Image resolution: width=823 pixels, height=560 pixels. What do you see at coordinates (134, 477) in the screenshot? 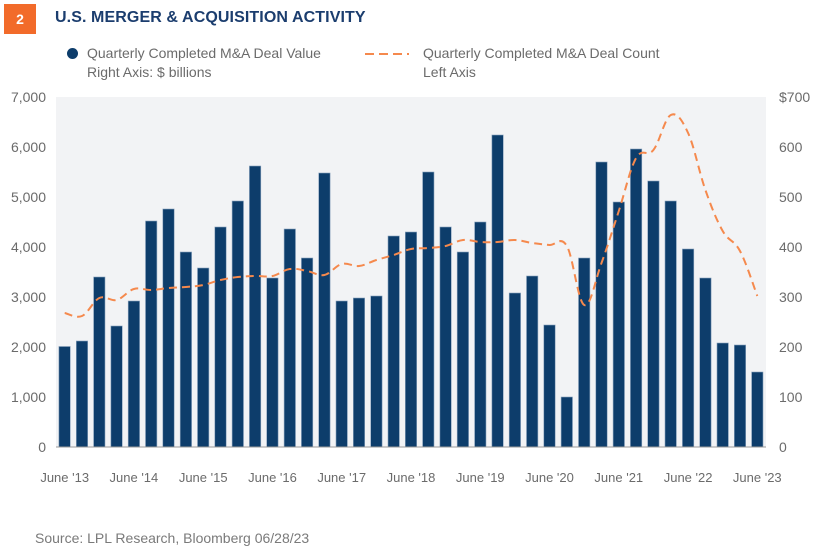
I see `x-tick-label: June '14` at bounding box center [134, 477].